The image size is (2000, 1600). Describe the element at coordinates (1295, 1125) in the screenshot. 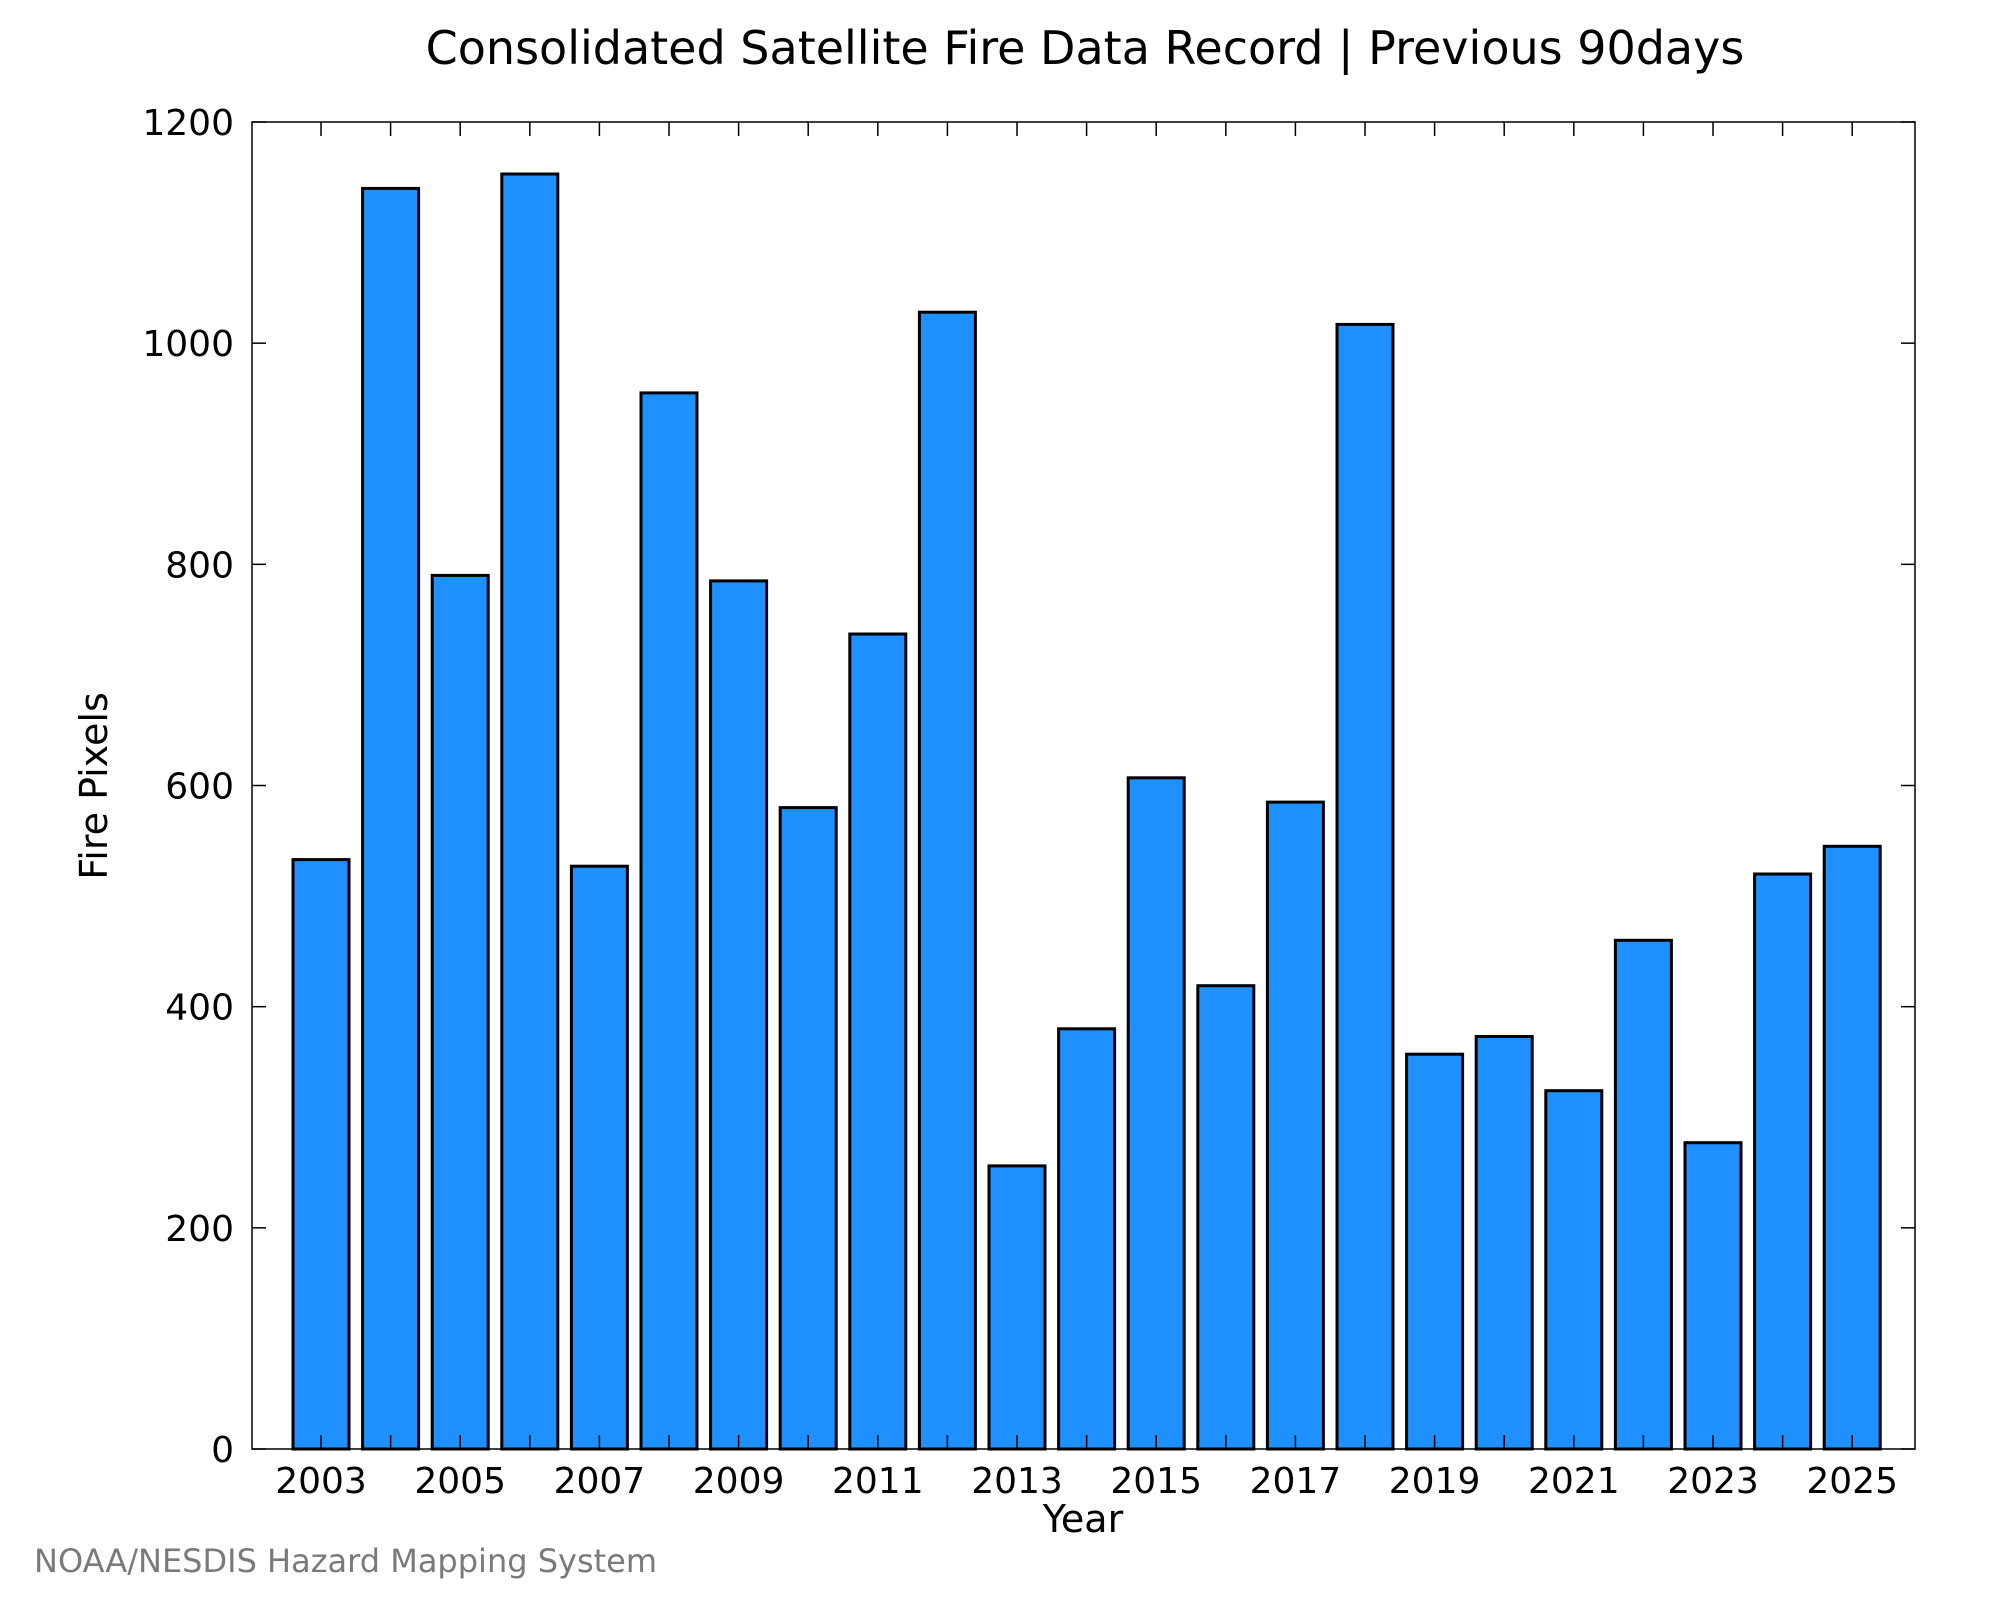

I see `bar-2017` at that location.